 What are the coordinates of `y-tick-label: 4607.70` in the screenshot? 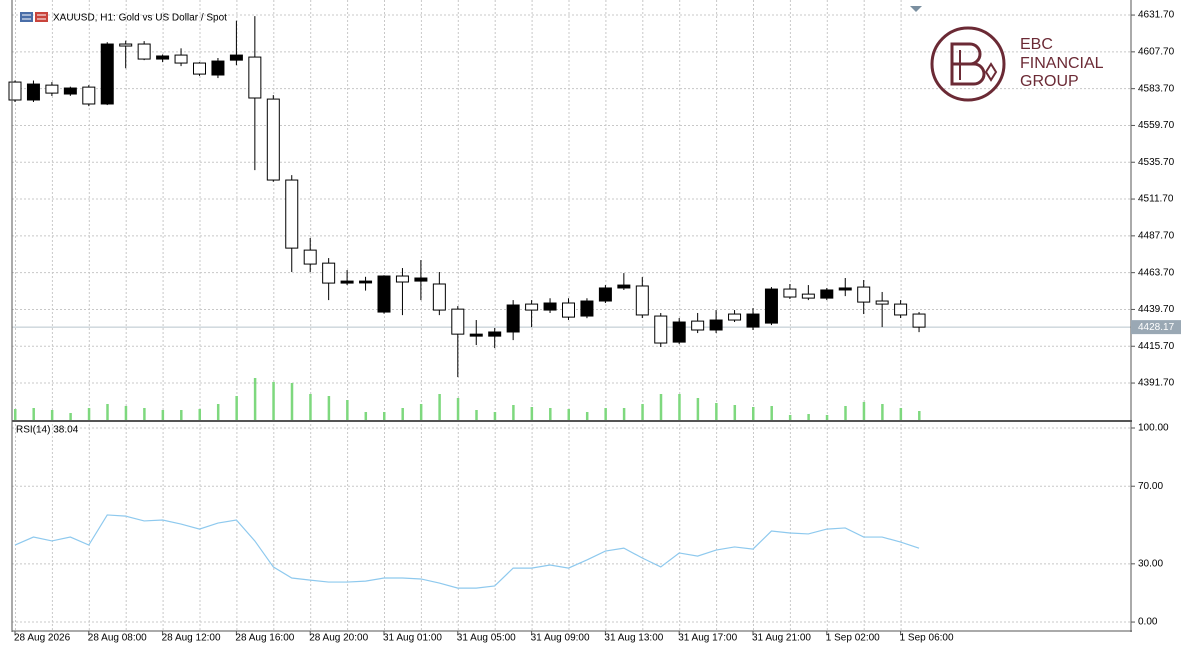 It's located at (1156, 51).